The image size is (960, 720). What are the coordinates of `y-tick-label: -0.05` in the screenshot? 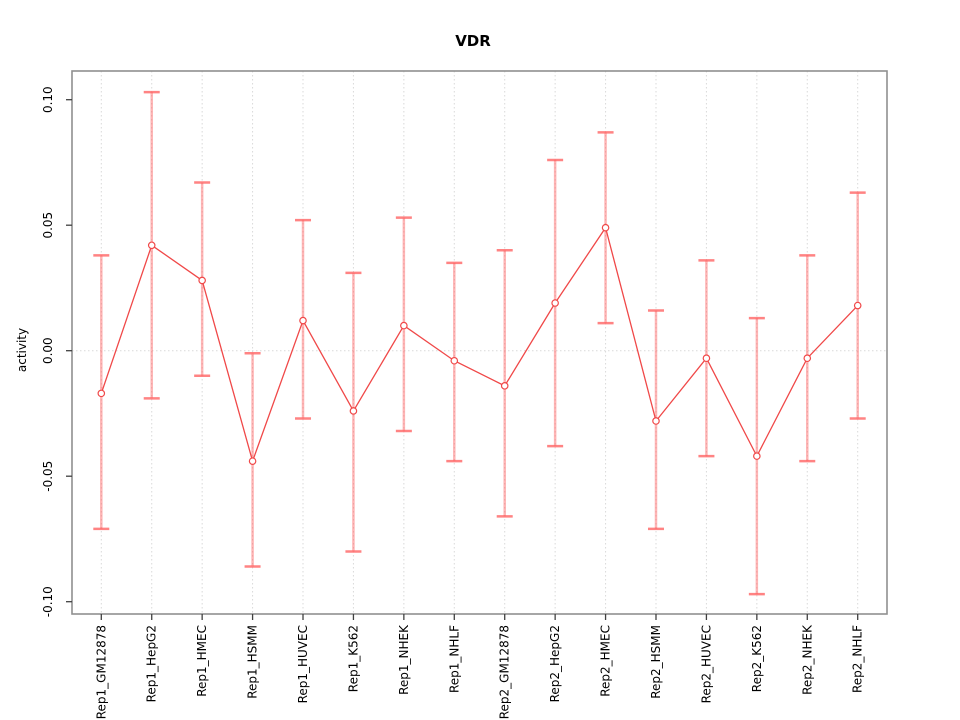 It's located at (48, 476).